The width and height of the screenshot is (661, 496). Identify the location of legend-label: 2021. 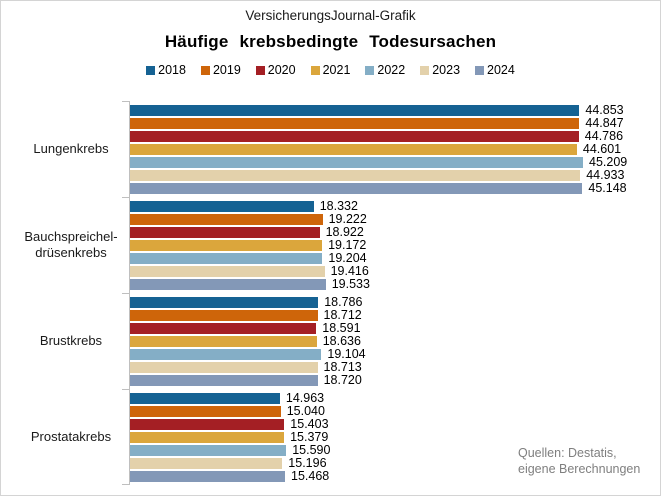
(336, 70).